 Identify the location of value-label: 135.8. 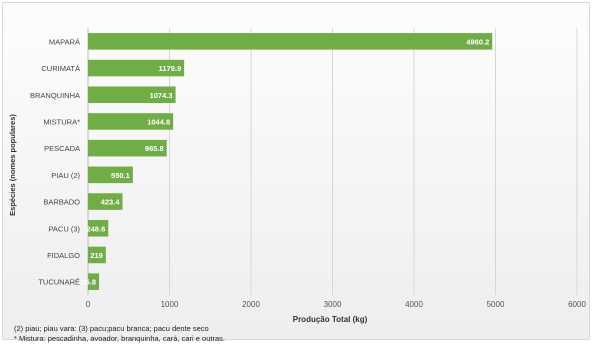
(86, 282).